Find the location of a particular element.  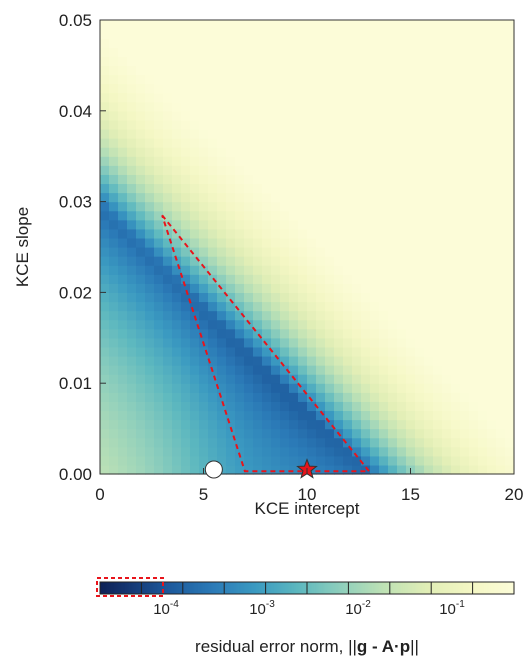

colorbar-label-suffix: || is located at coordinates (414, 646).